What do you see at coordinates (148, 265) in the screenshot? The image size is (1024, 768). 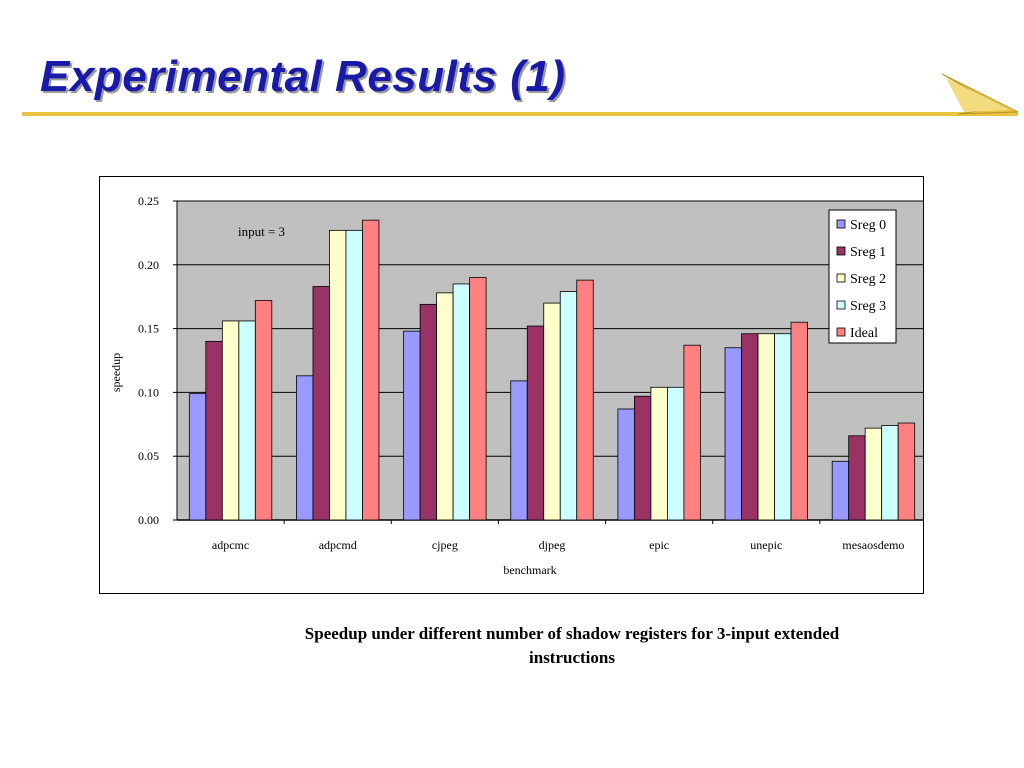 I see `y-tick-label: 0.20` at bounding box center [148, 265].